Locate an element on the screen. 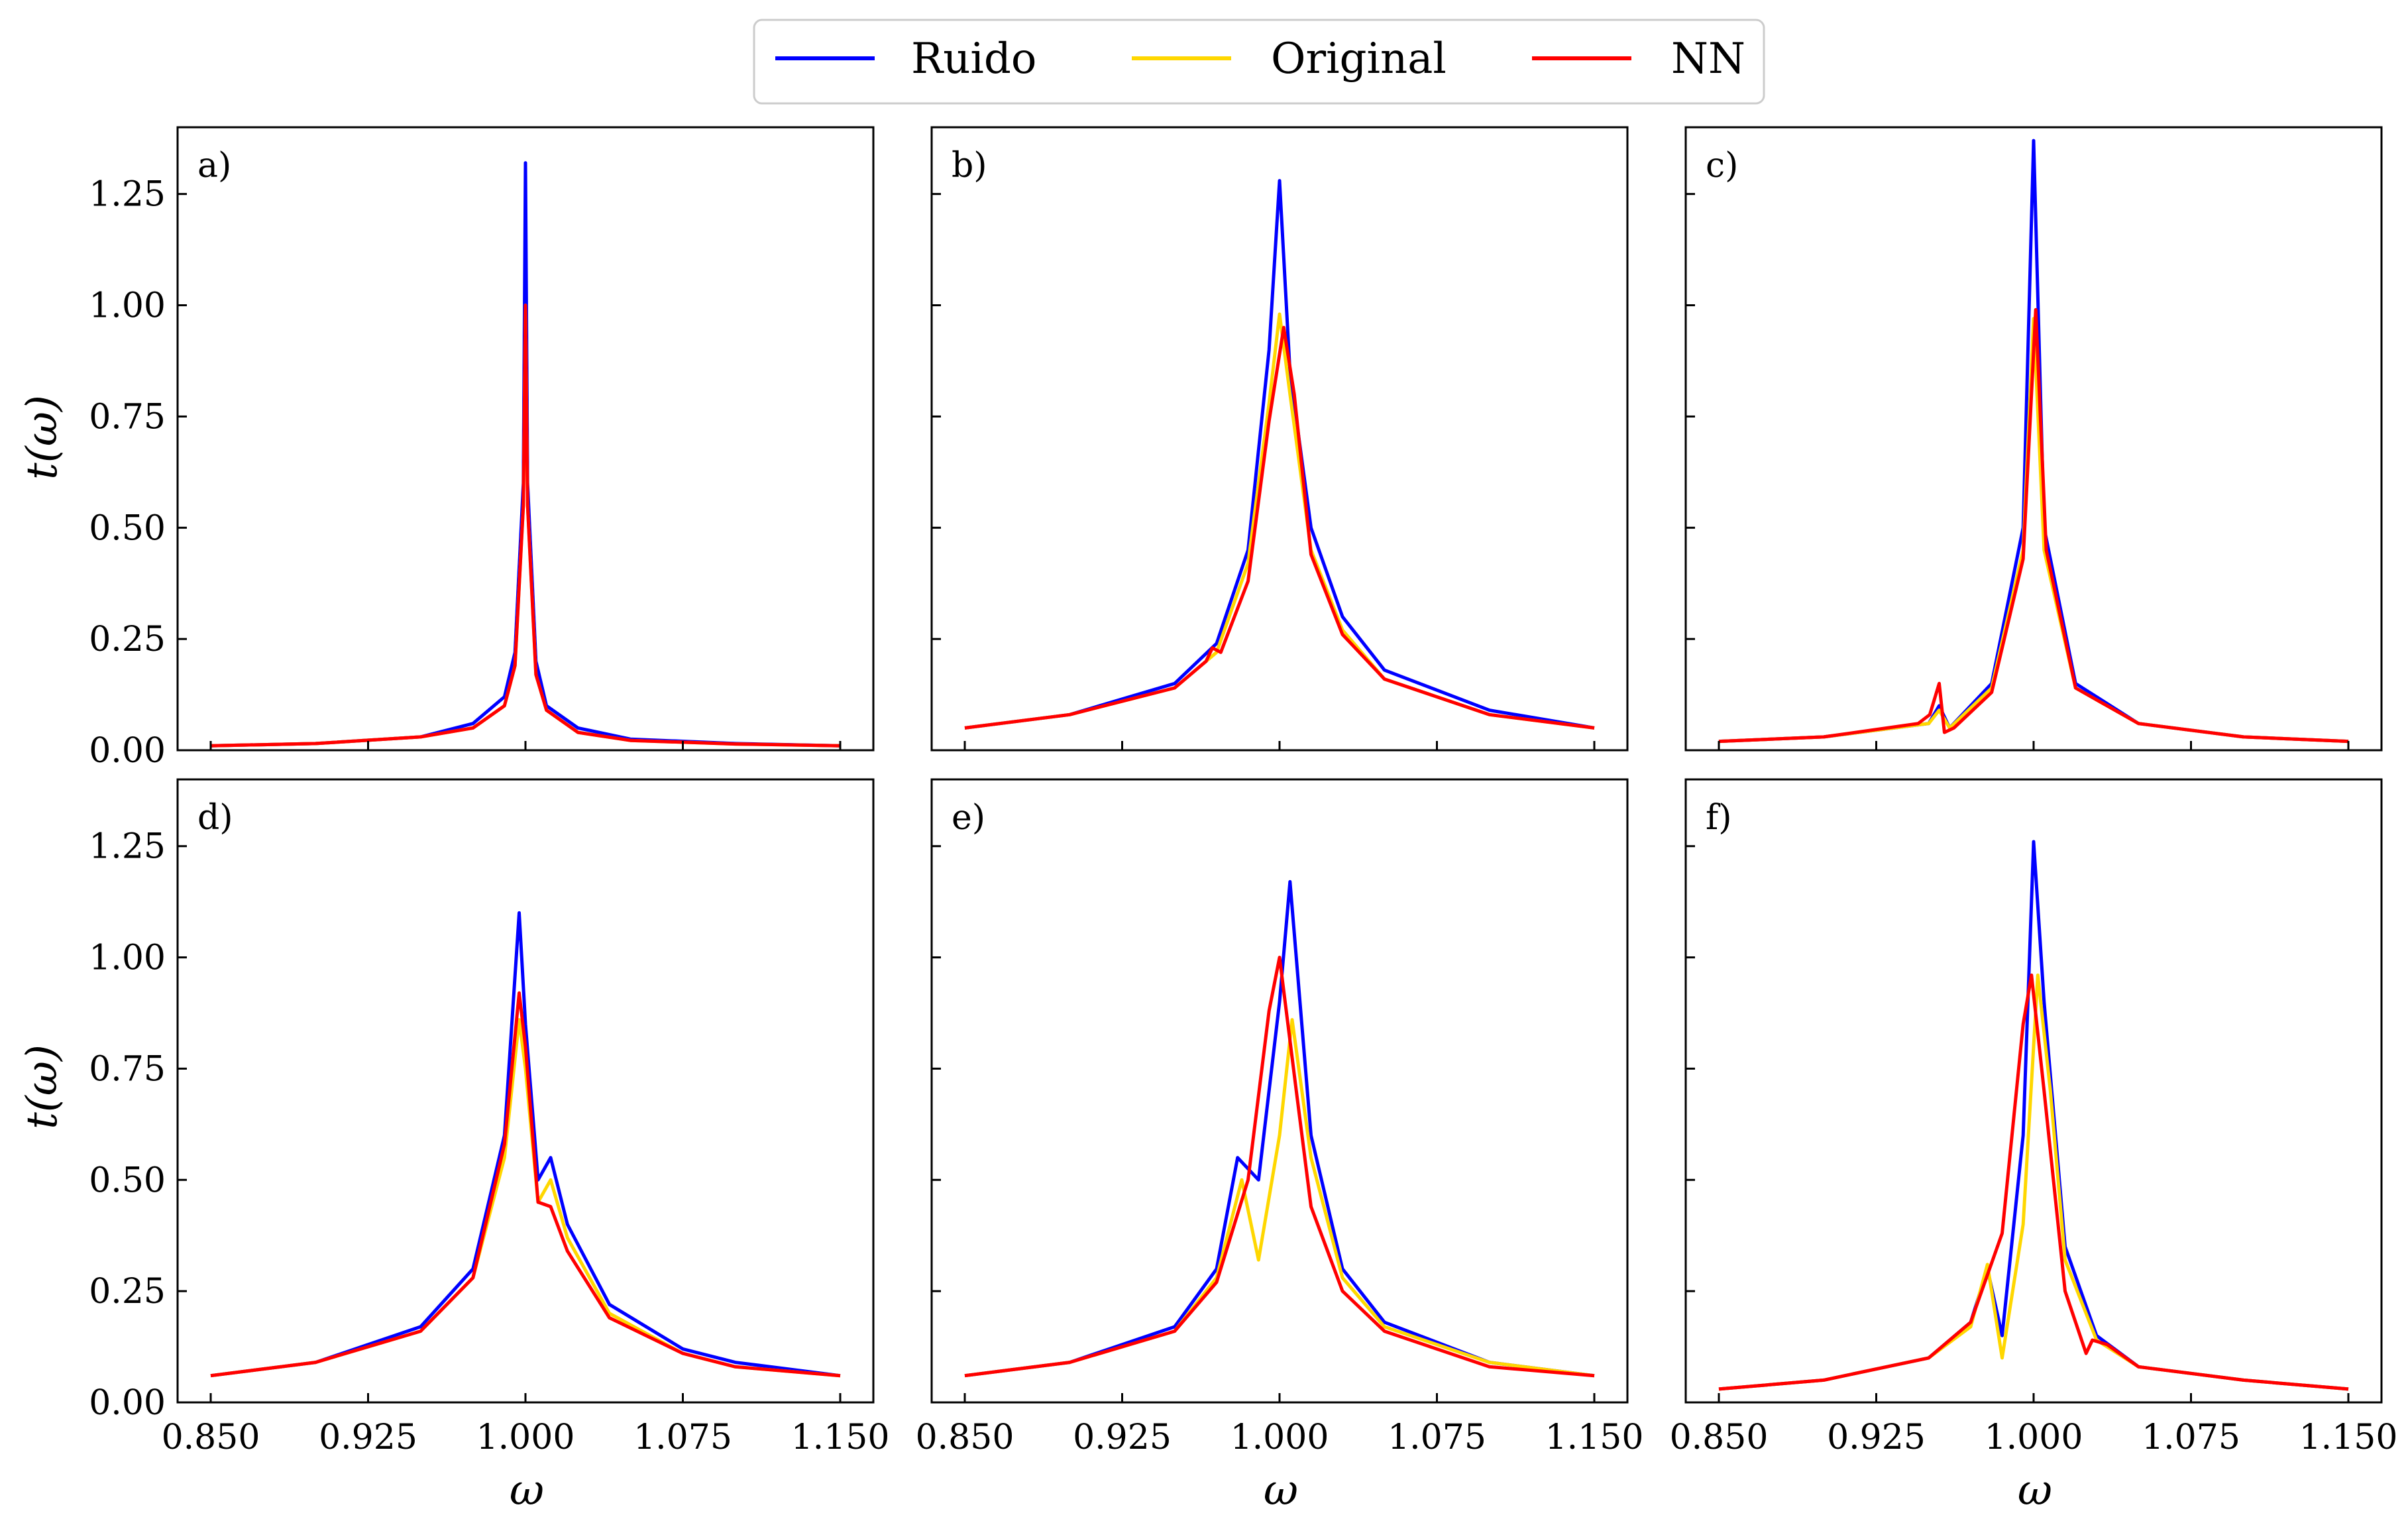 This screenshot has width=2408, height=1523. plot-frame-e is located at coordinates (1279, 1091).